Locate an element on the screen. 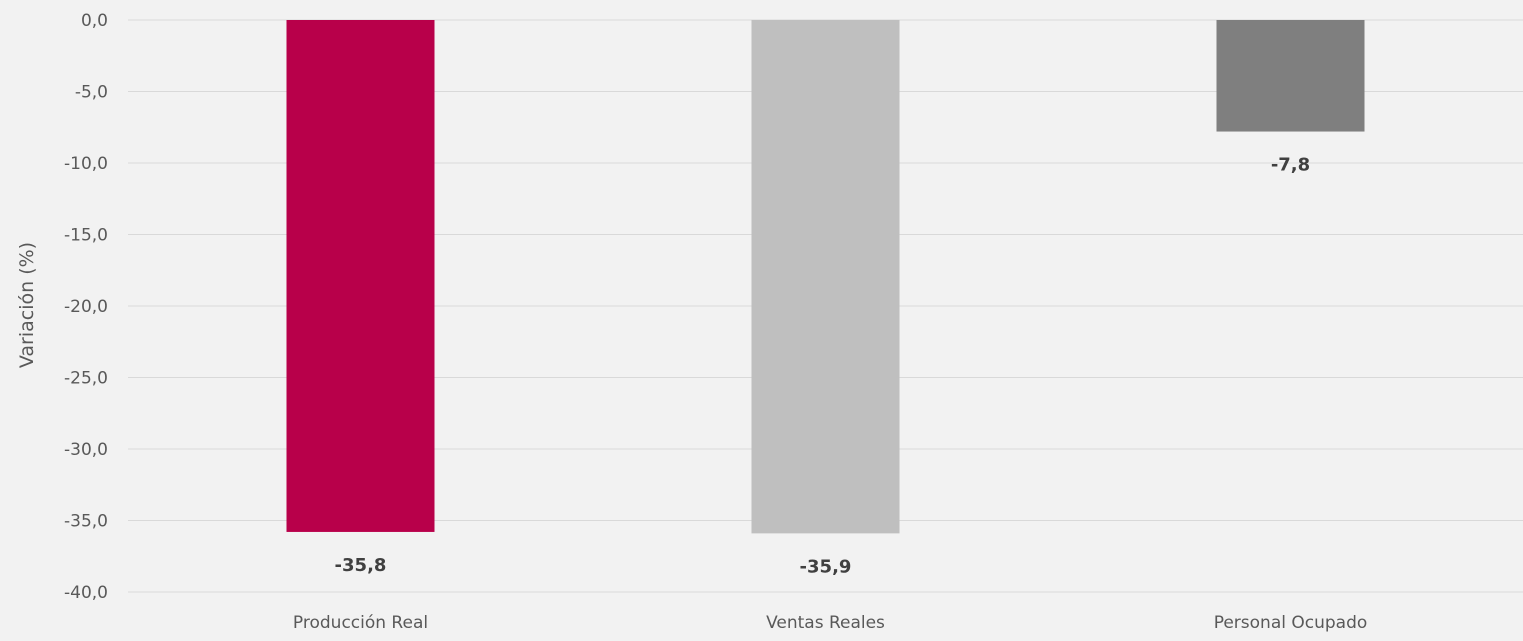 This screenshot has height=641, width=1523. y-tick-label: -25,0 is located at coordinates (86, 379).